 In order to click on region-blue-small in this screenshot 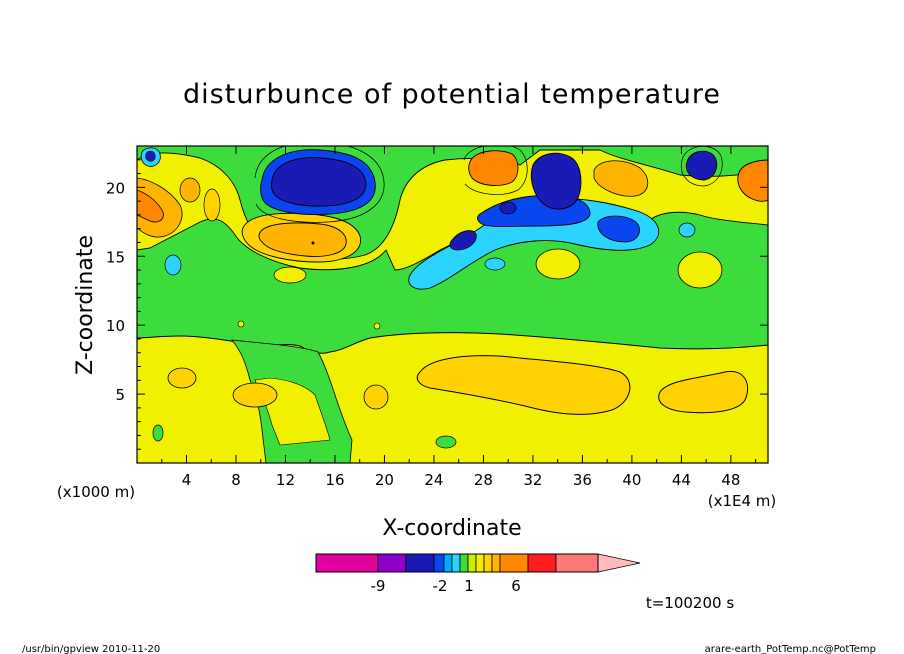, I will do `click(463, 240)`.